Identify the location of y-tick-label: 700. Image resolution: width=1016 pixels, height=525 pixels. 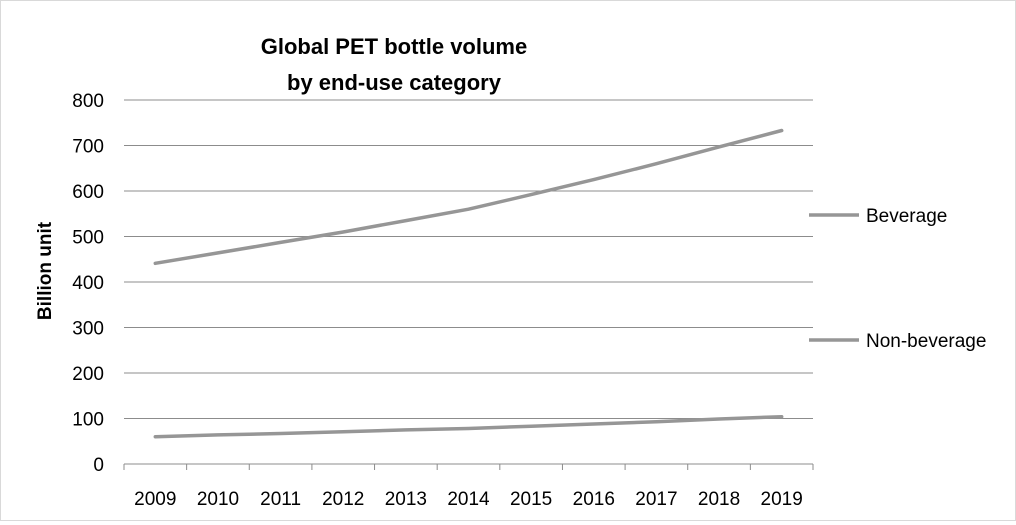
(88, 147).